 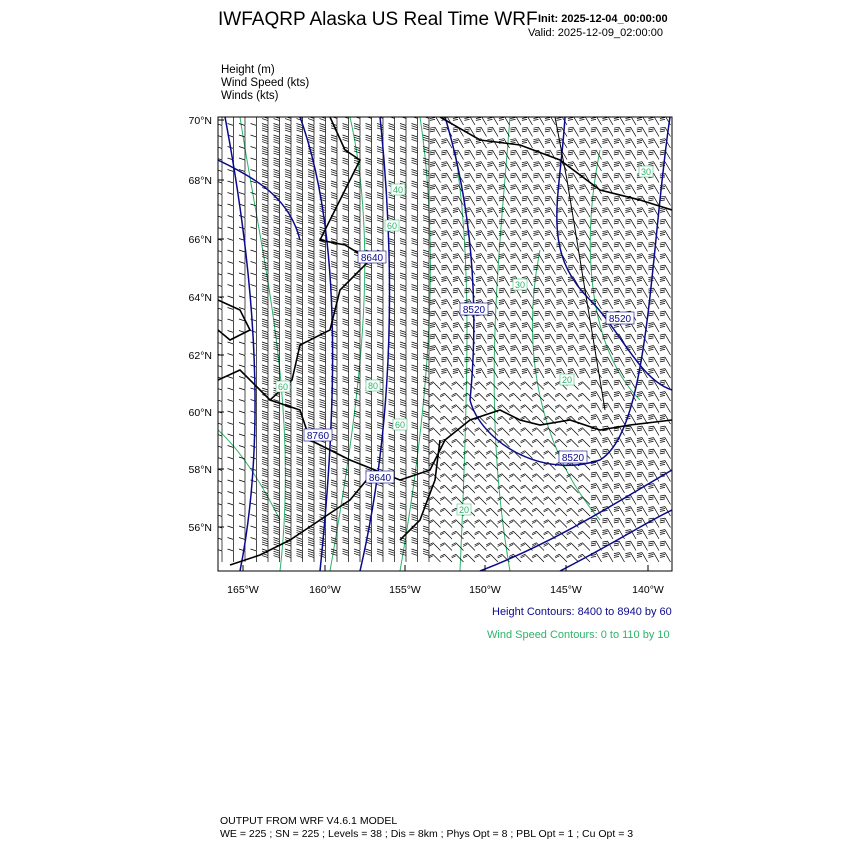 I want to click on lat-tick-label: 64°N, so click(x=200, y=298).